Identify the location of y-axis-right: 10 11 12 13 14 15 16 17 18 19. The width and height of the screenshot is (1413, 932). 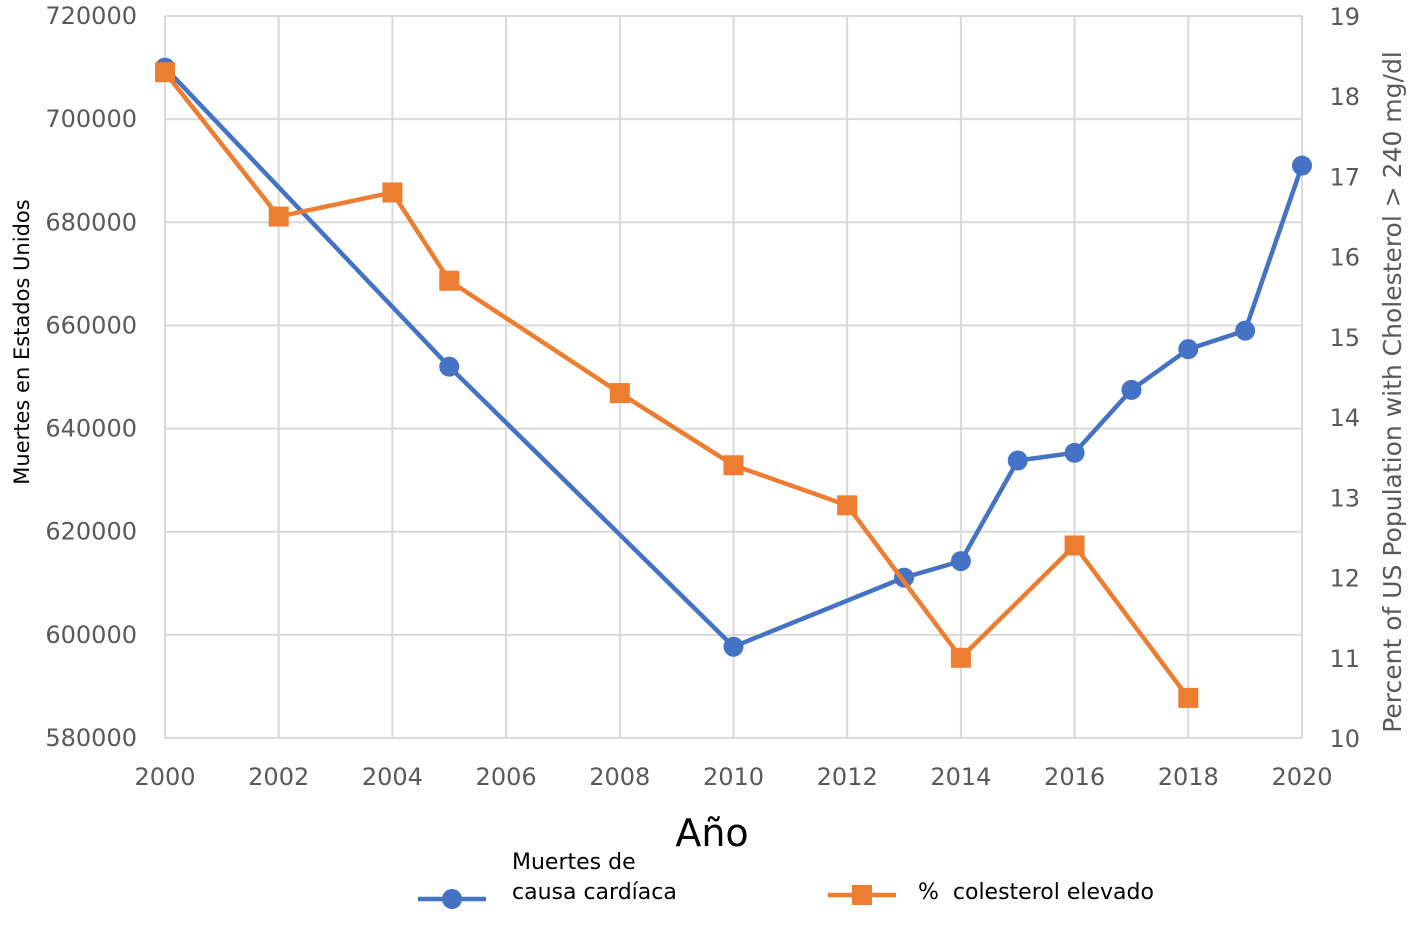
(1344, 378).